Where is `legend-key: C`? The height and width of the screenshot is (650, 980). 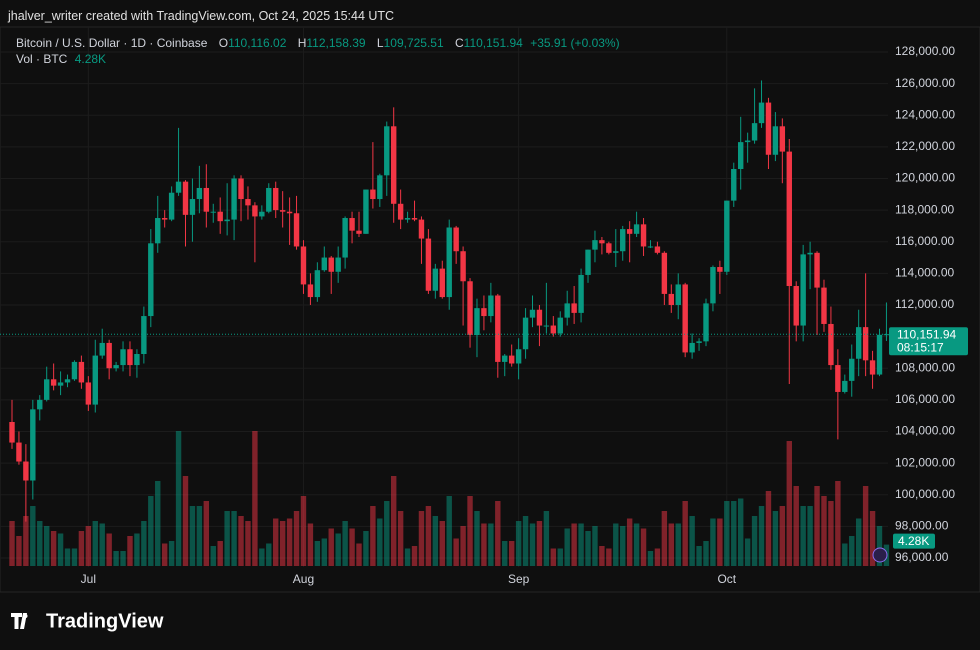
legend-key: C is located at coordinates (459, 43).